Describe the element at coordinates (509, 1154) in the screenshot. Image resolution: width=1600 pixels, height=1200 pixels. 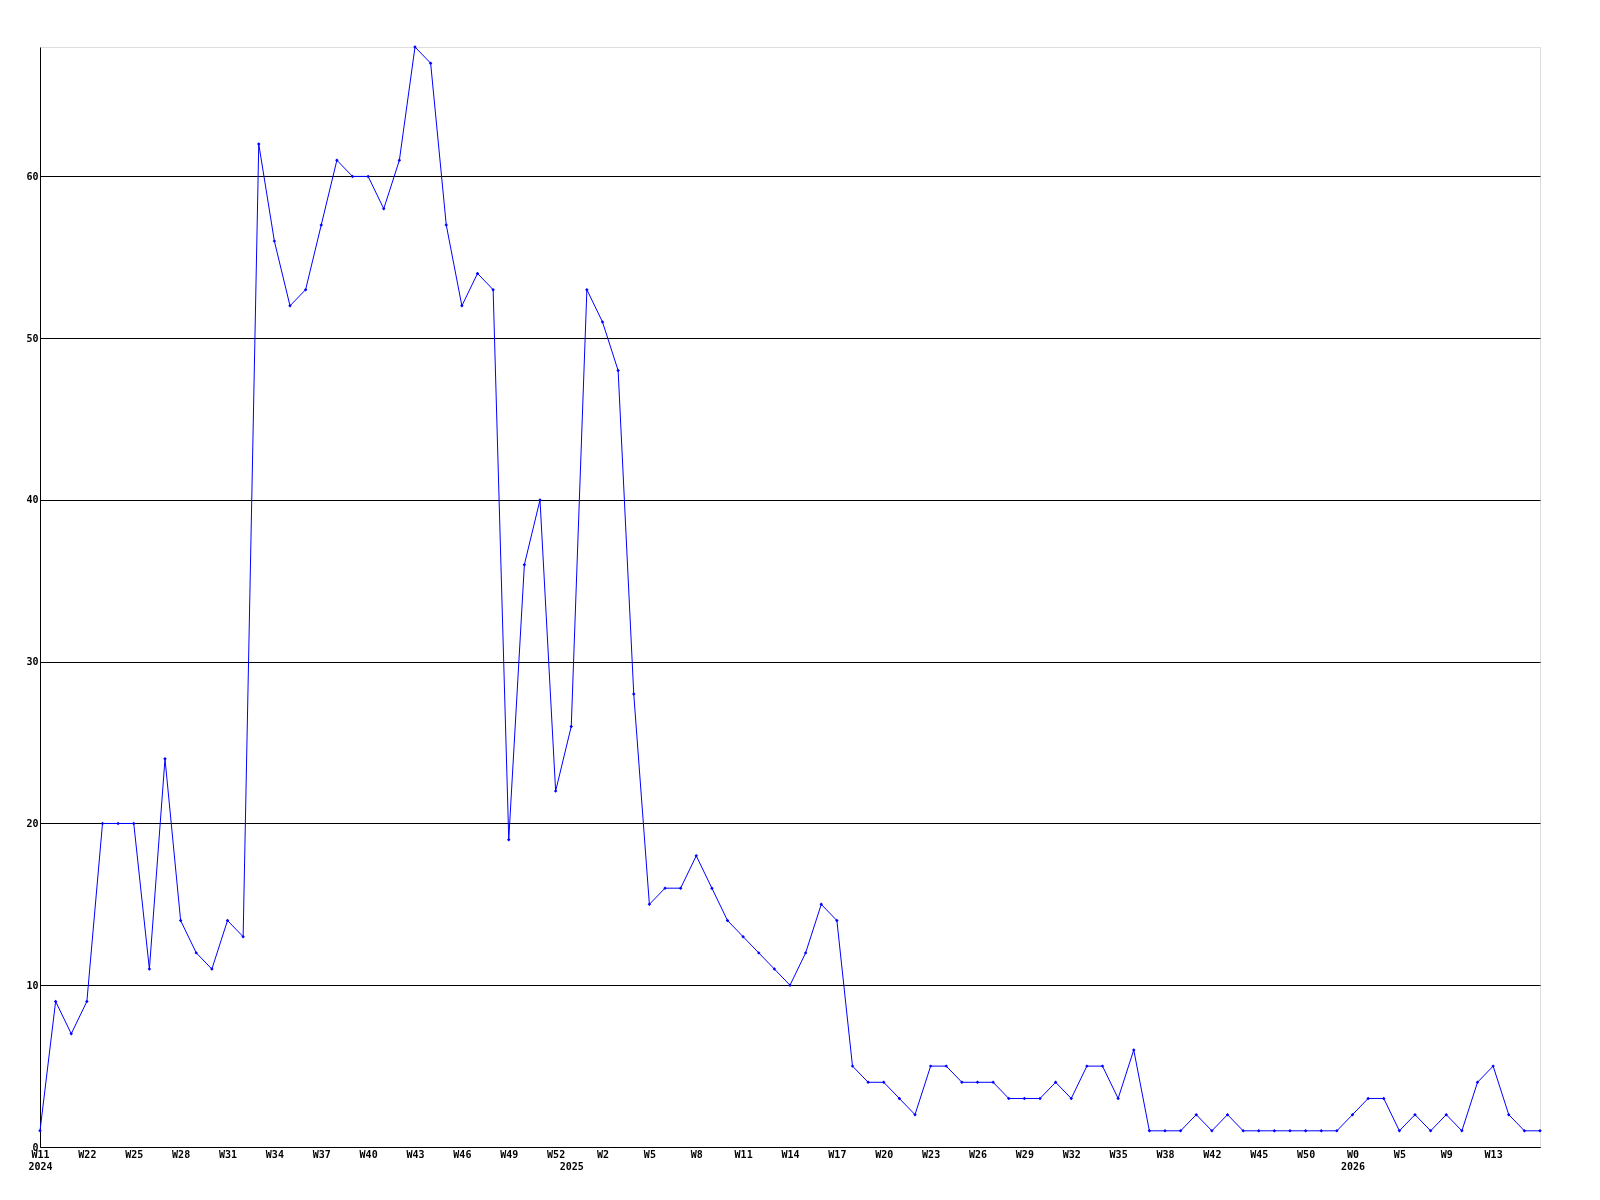
I see `x-tick-label: W49` at that location.